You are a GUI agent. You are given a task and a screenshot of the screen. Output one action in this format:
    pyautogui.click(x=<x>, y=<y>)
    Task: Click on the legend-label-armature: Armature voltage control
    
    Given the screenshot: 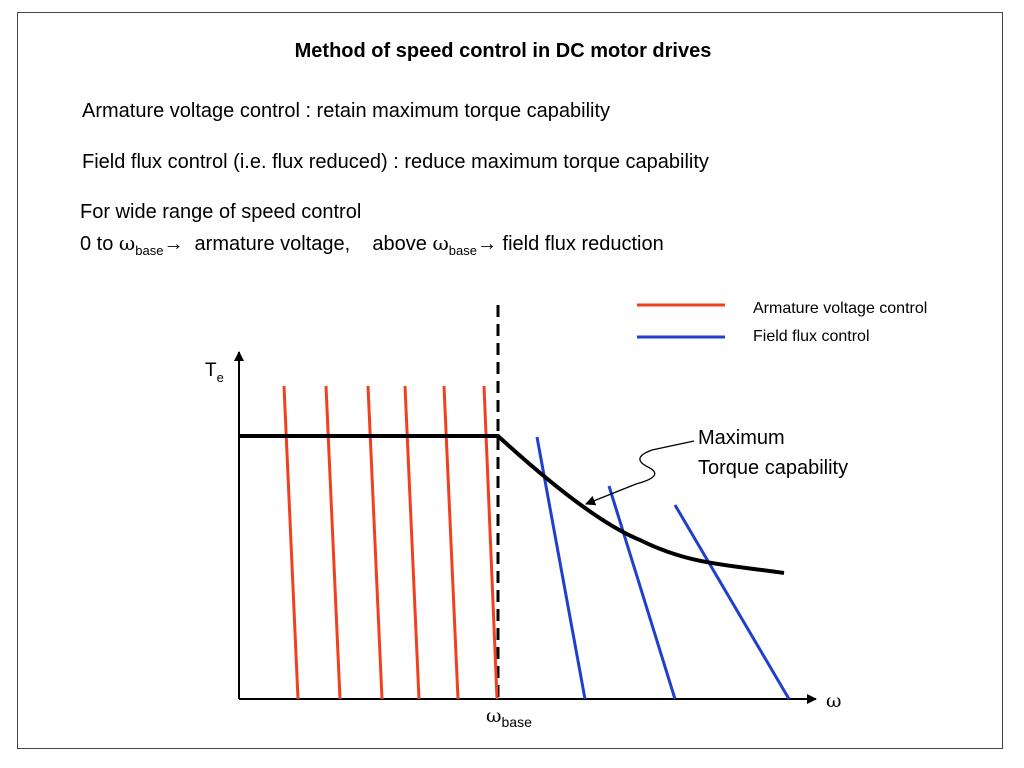 What is the action you would take?
    pyautogui.click(x=840, y=308)
    